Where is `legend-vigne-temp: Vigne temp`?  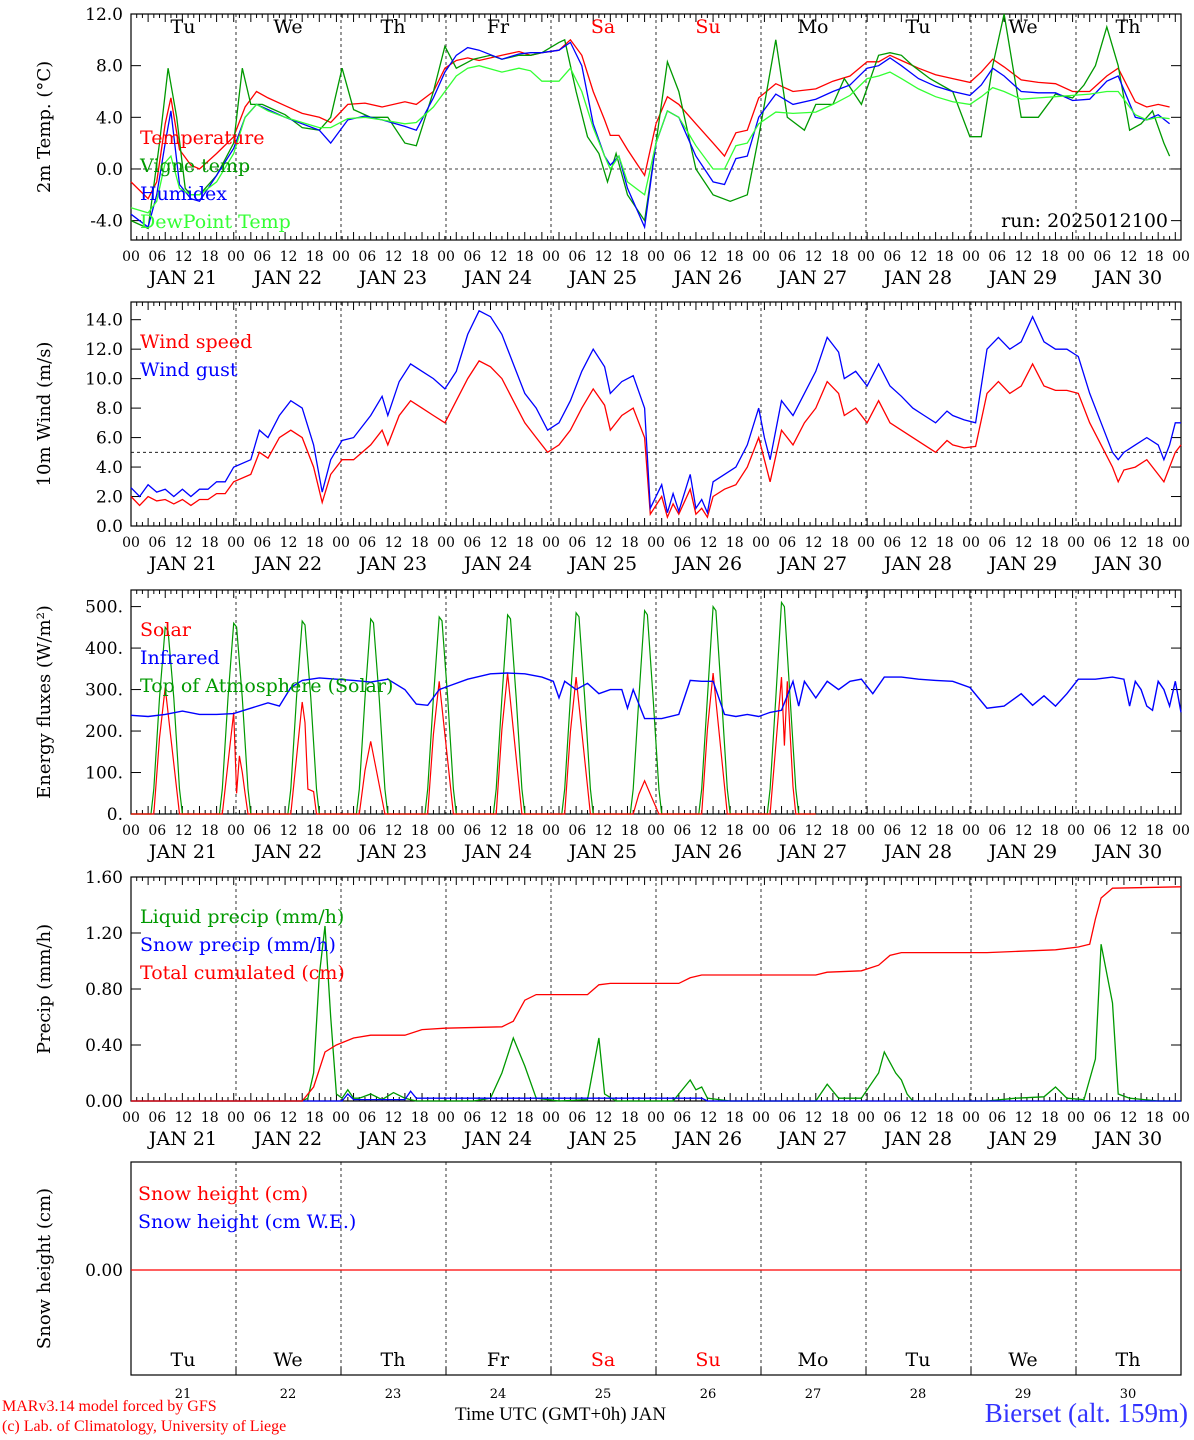
legend-vigne-temp: Vigne temp is located at coordinates (194, 166).